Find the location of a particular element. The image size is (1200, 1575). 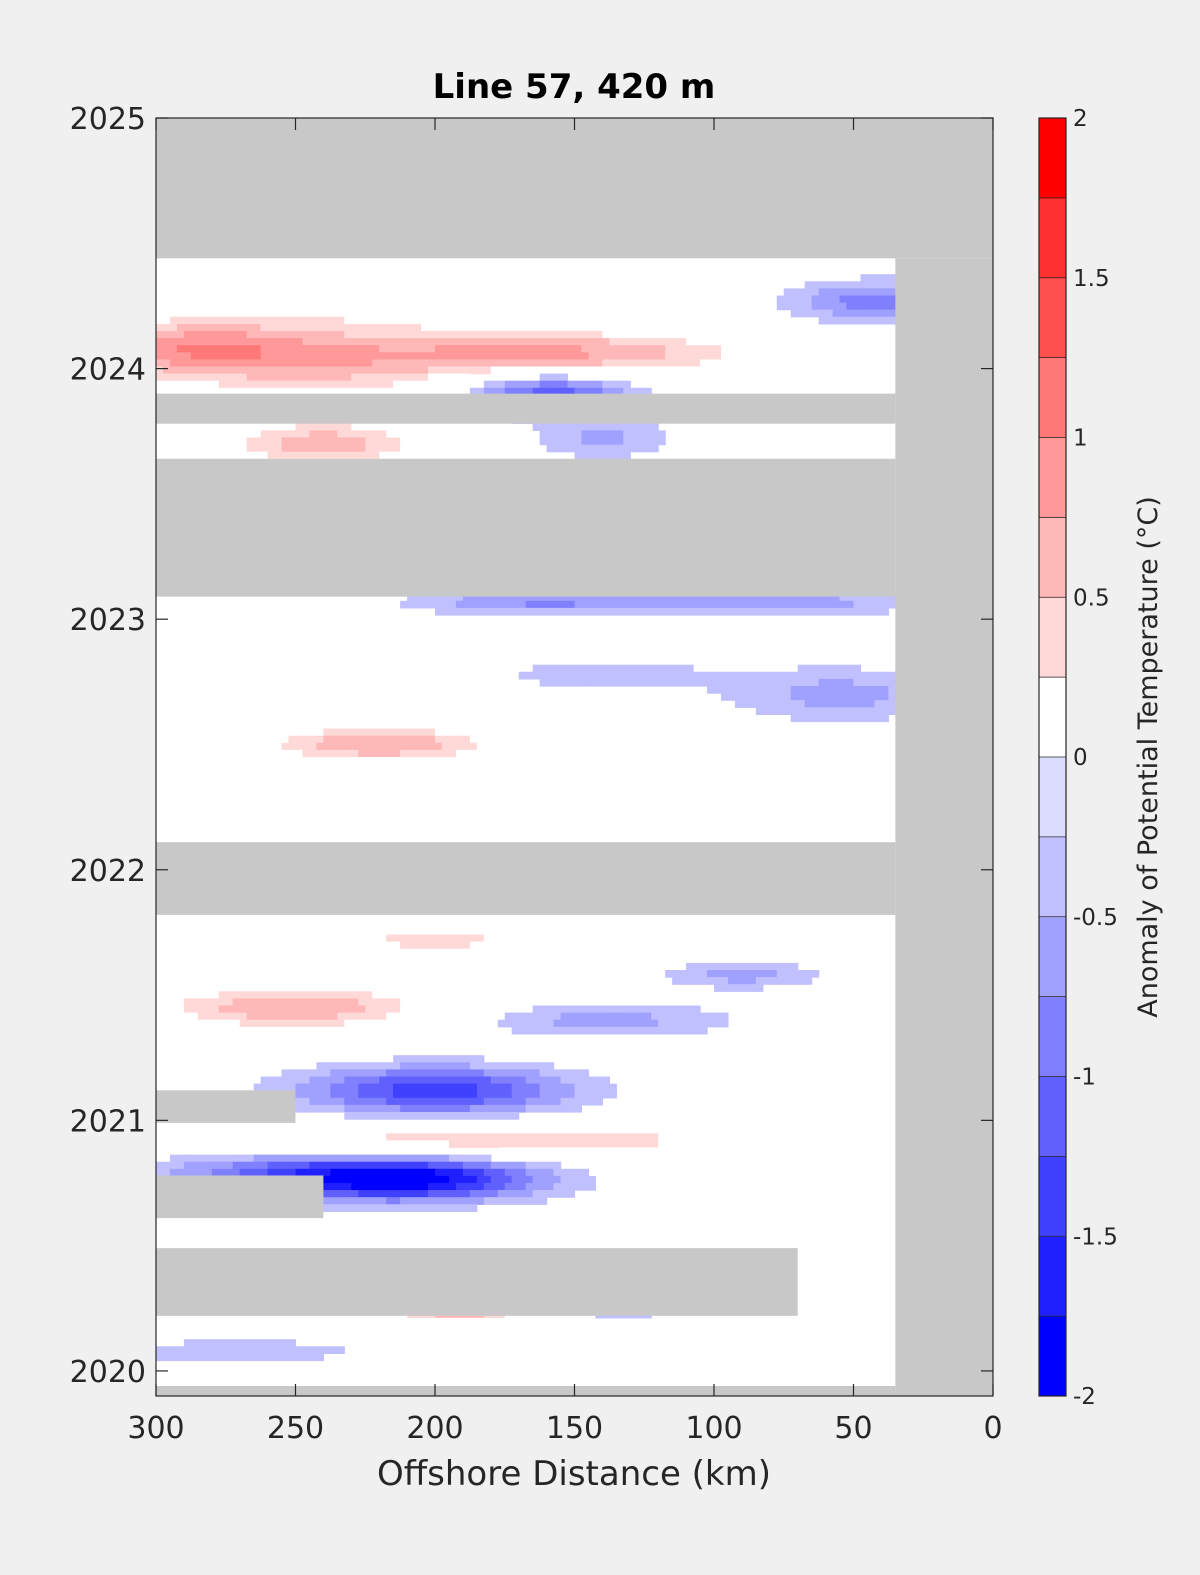

colorbar-tick-label: 2 is located at coordinates (1080, 119).